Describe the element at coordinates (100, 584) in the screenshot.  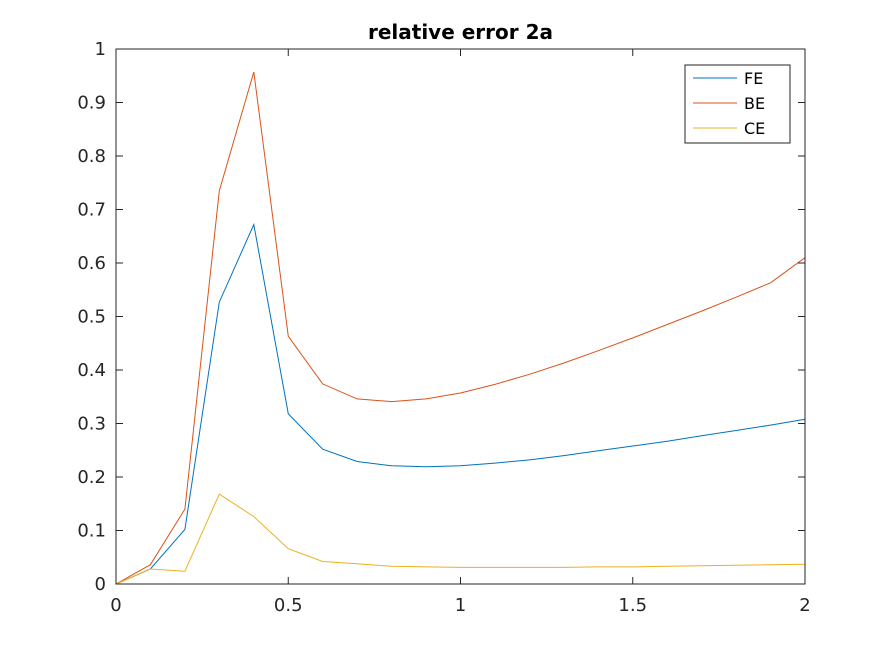
I see `y-tick-label: 0` at that location.